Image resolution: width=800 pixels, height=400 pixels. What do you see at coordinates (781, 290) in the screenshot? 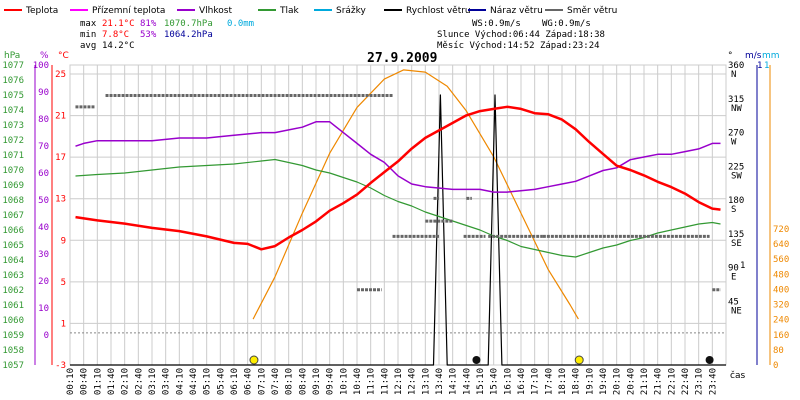
I see `solar-tick-label: 400` at bounding box center [781, 290].